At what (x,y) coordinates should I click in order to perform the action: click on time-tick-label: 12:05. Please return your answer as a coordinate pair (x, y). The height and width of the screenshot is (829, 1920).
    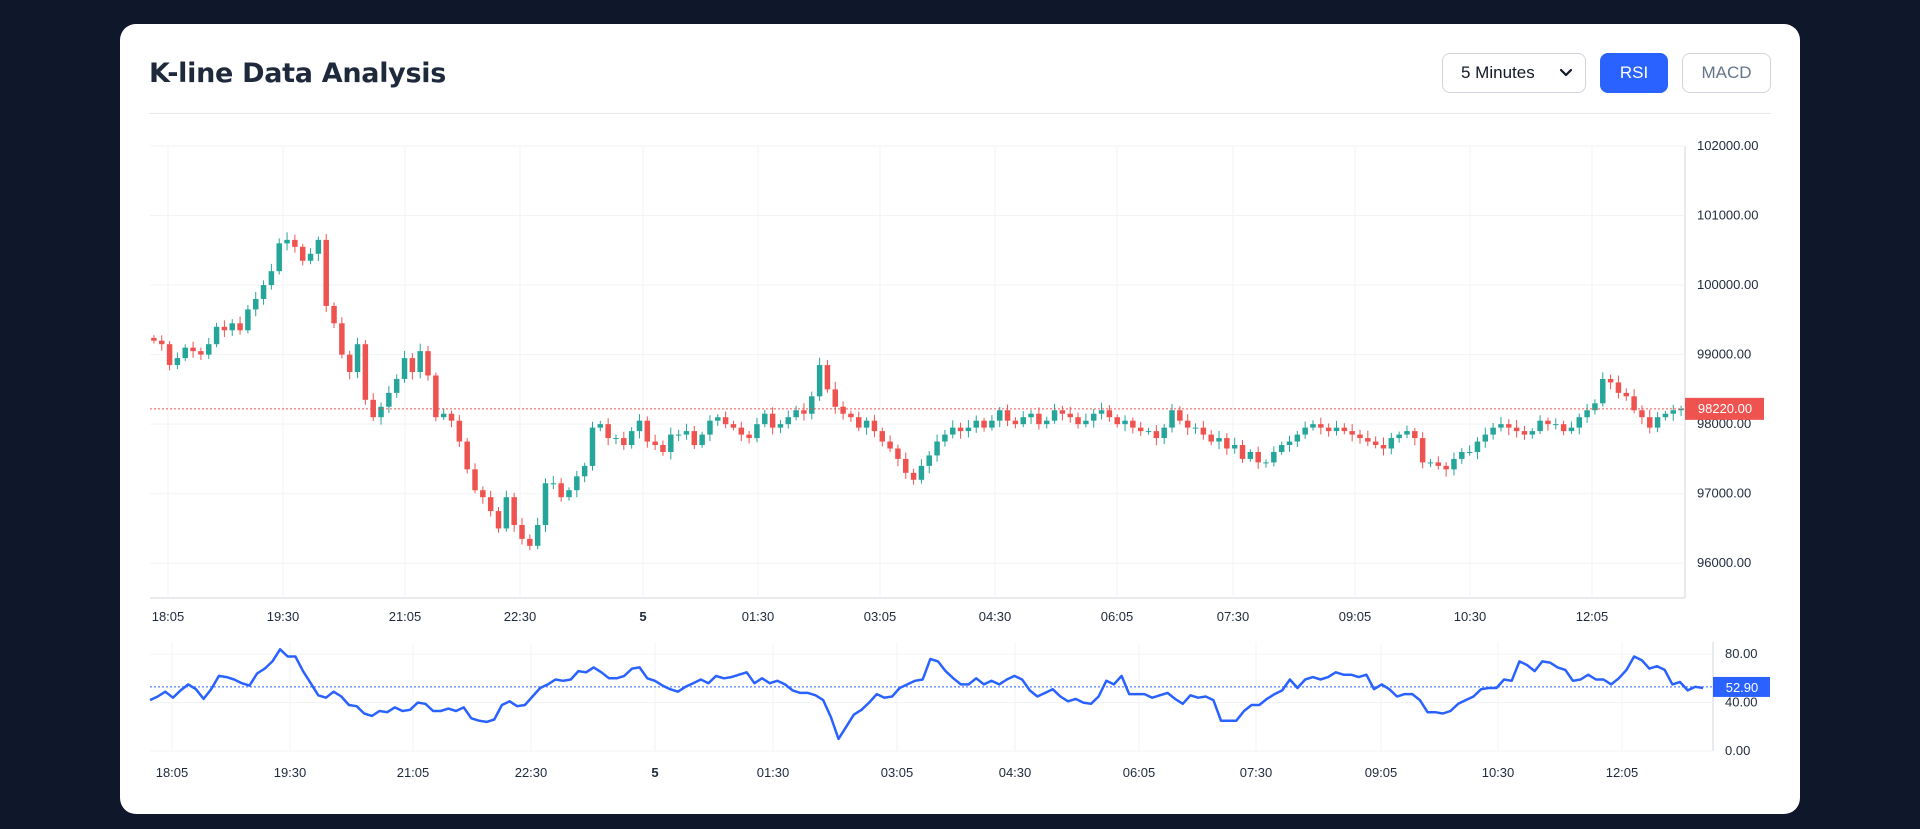
    Looking at the image, I should click on (1592, 616).